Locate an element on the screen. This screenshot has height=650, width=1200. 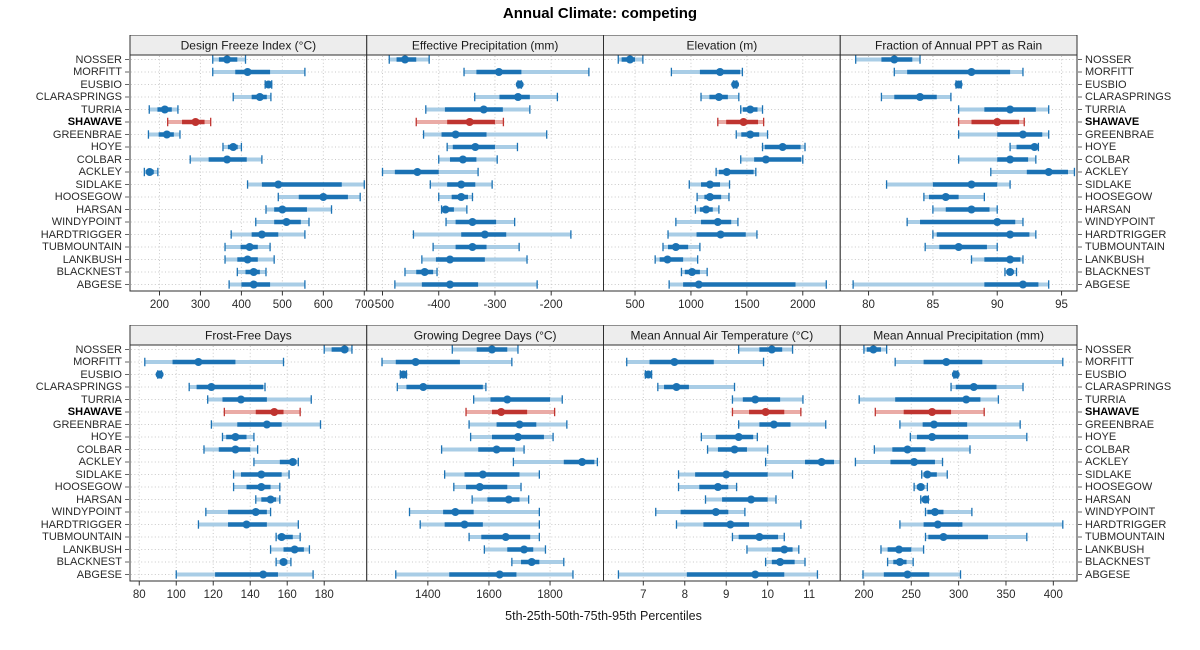
axis-tick-label: 400 is located at coordinates (241, 305).